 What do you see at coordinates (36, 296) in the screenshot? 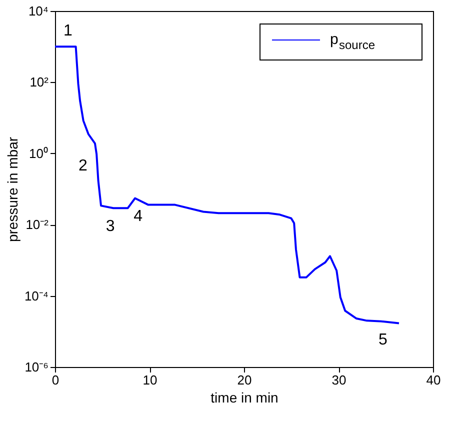
I see `y-tick-label: 10⁻⁴` at bounding box center [36, 296].